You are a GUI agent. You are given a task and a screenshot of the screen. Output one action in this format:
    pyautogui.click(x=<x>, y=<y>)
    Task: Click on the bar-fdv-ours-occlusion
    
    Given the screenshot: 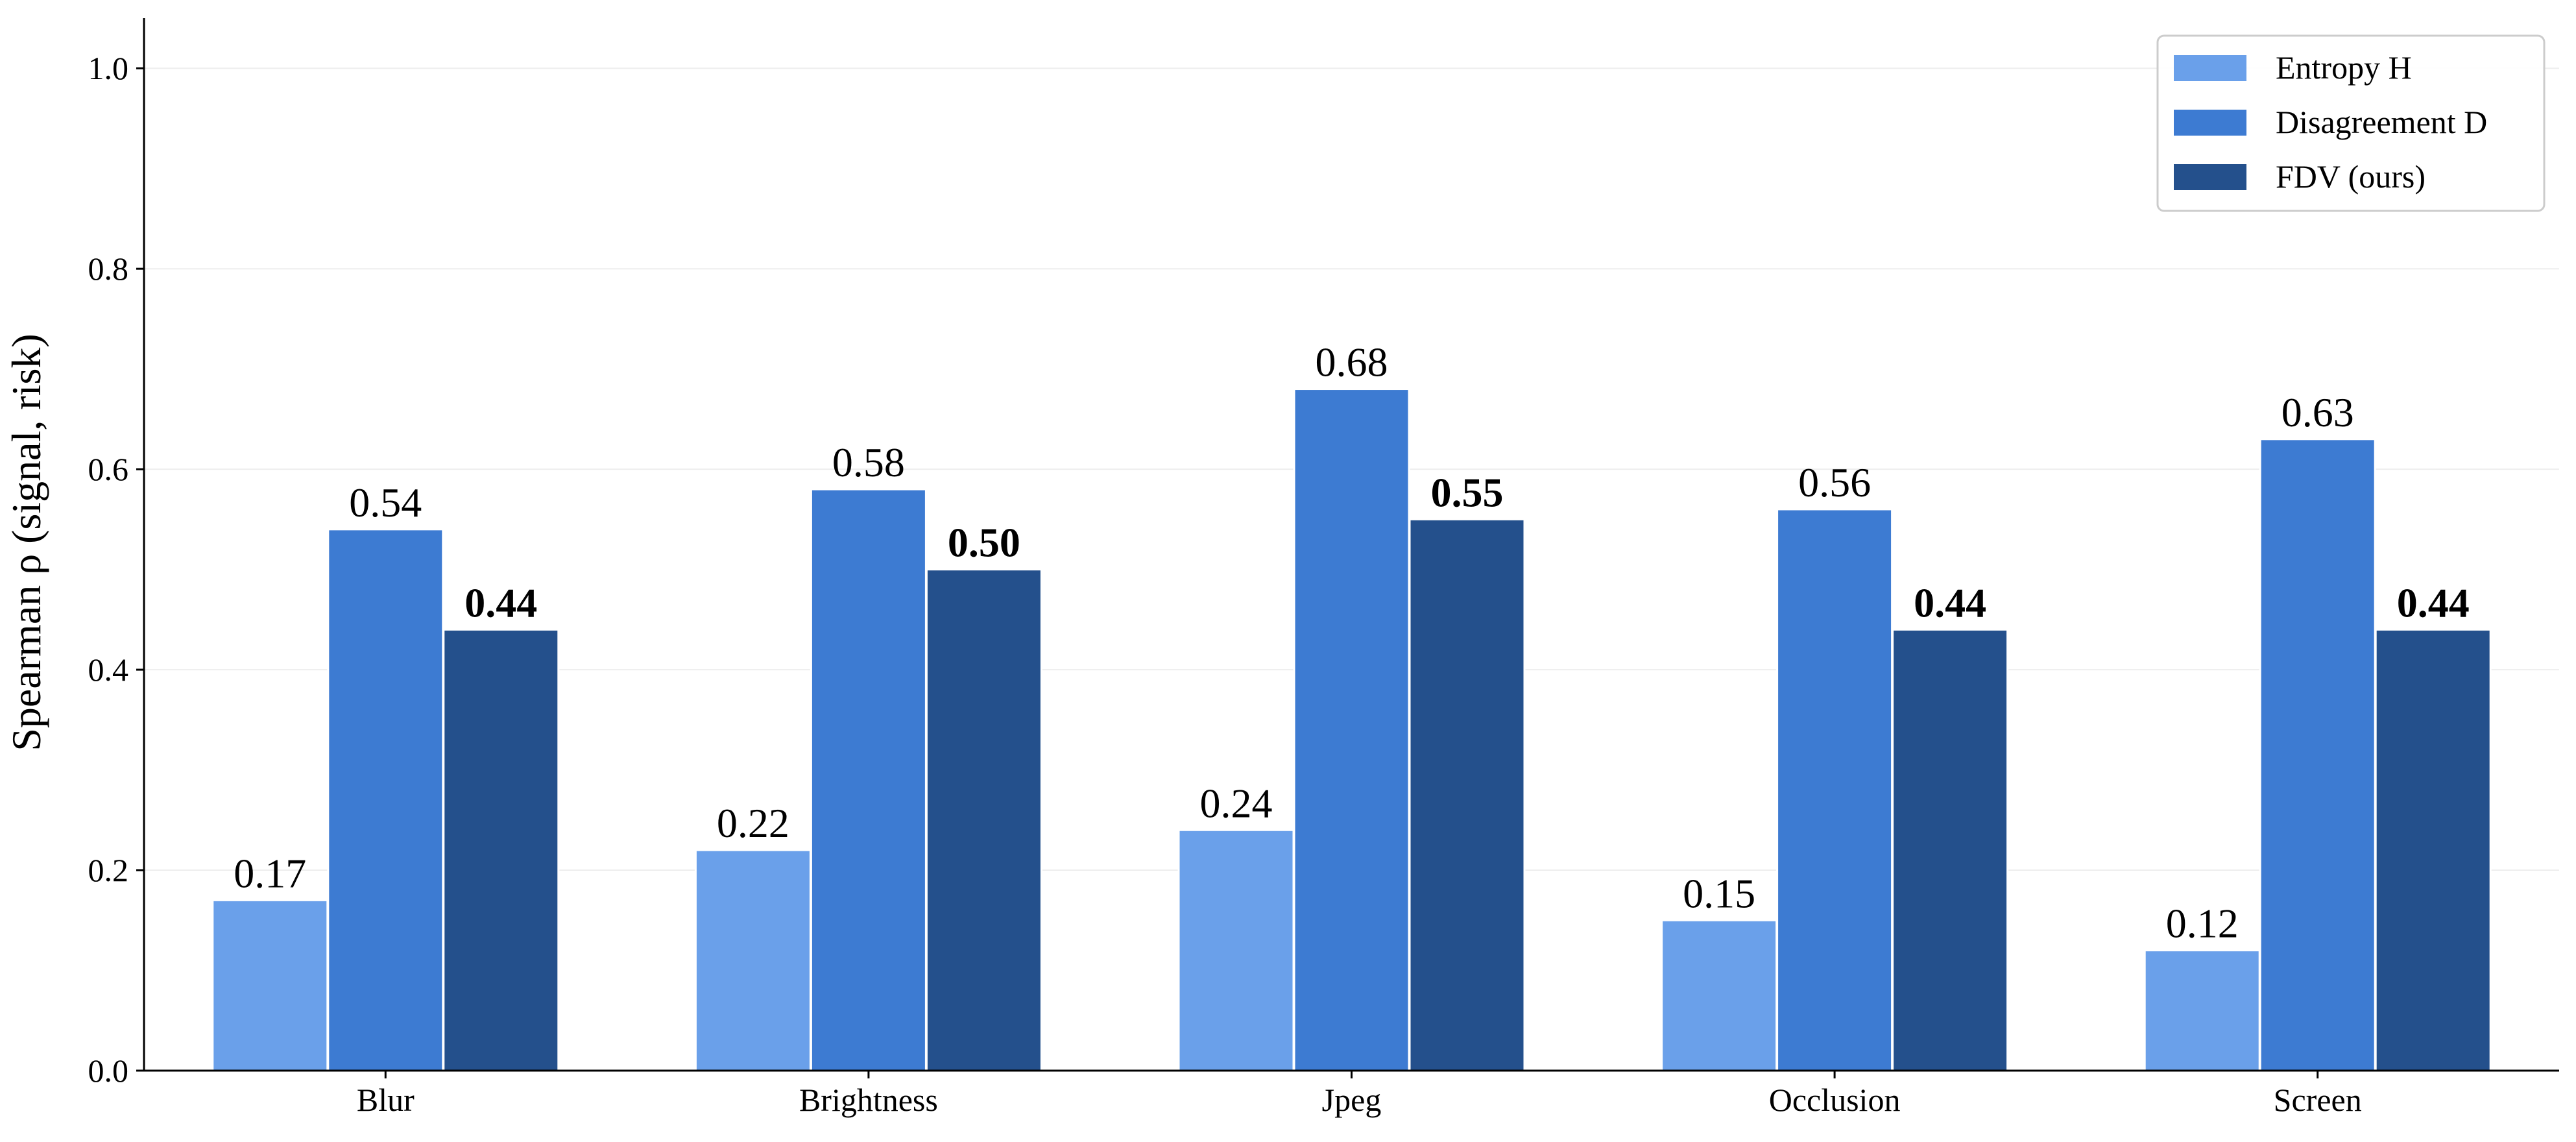 What is the action you would take?
    pyautogui.click(x=1950, y=850)
    